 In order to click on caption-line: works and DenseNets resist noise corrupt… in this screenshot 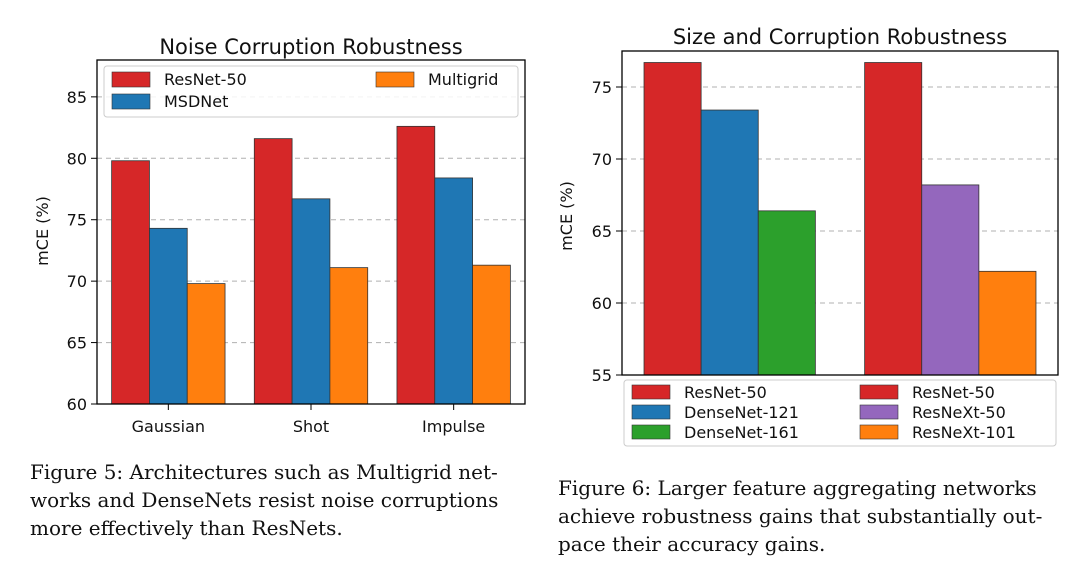, I will do `click(264, 500)`.